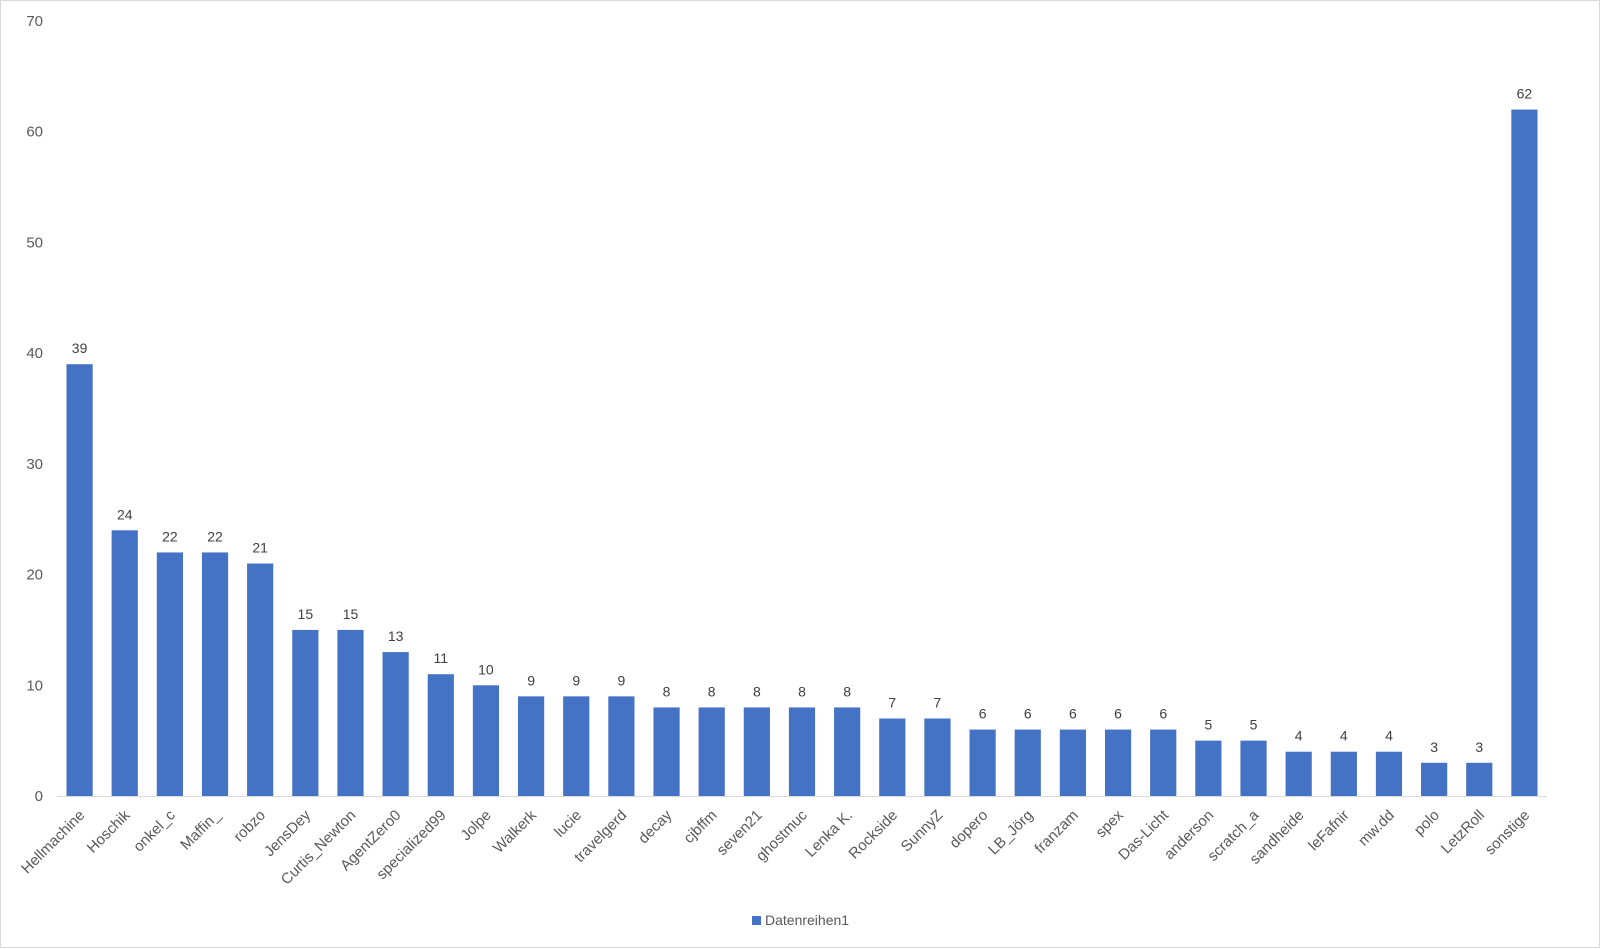 The height and width of the screenshot is (949, 1600). Describe the element at coordinates (34, 409) in the screenshot. I see `y-axis-tick-labels: 0 10 20 30 40 50 60 70` at that location.